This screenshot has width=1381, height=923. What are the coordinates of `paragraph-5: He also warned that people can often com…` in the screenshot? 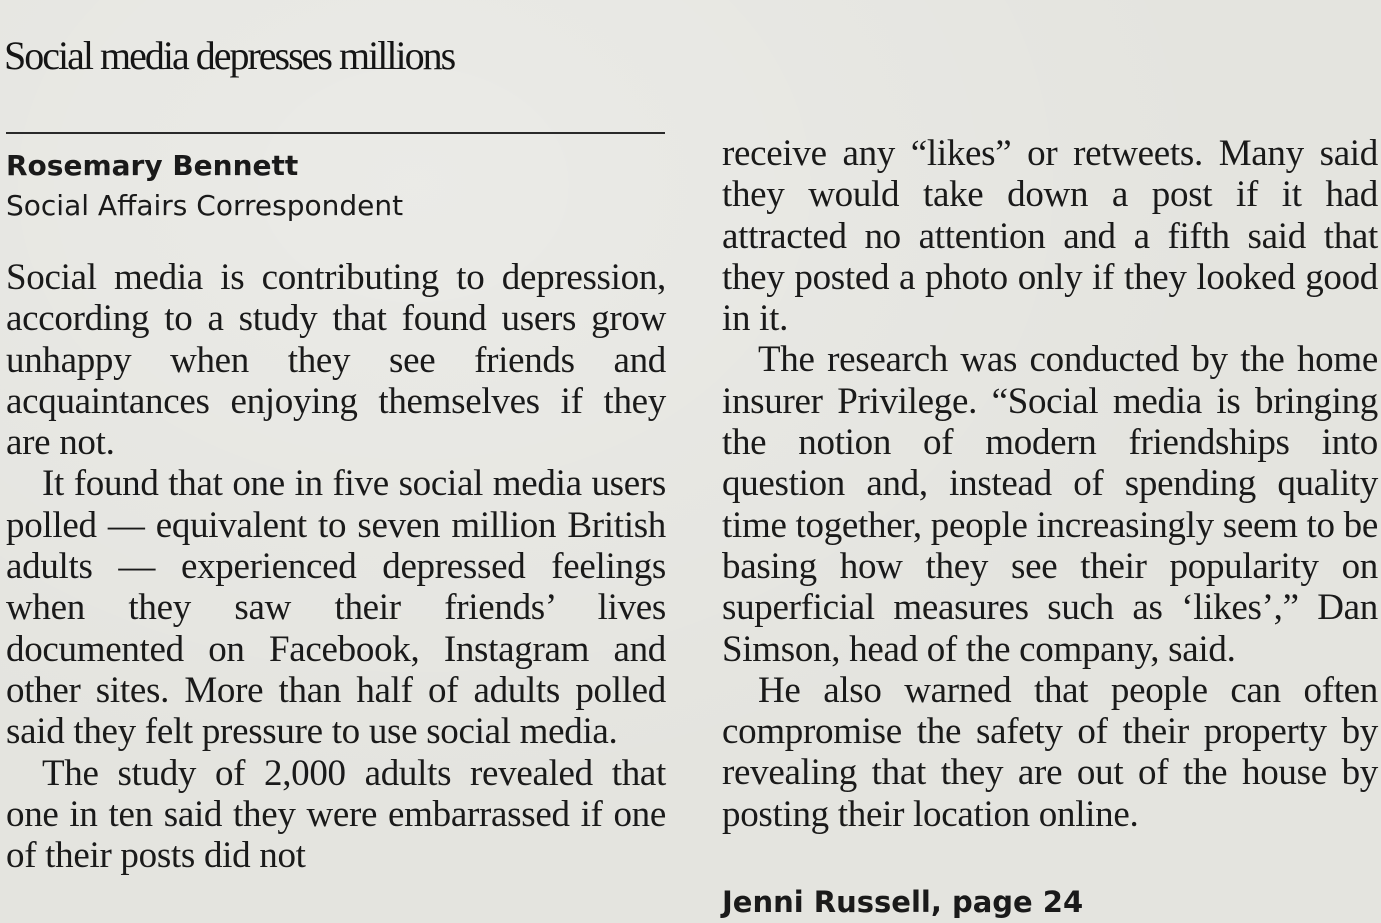 It's located at (1050, 752).